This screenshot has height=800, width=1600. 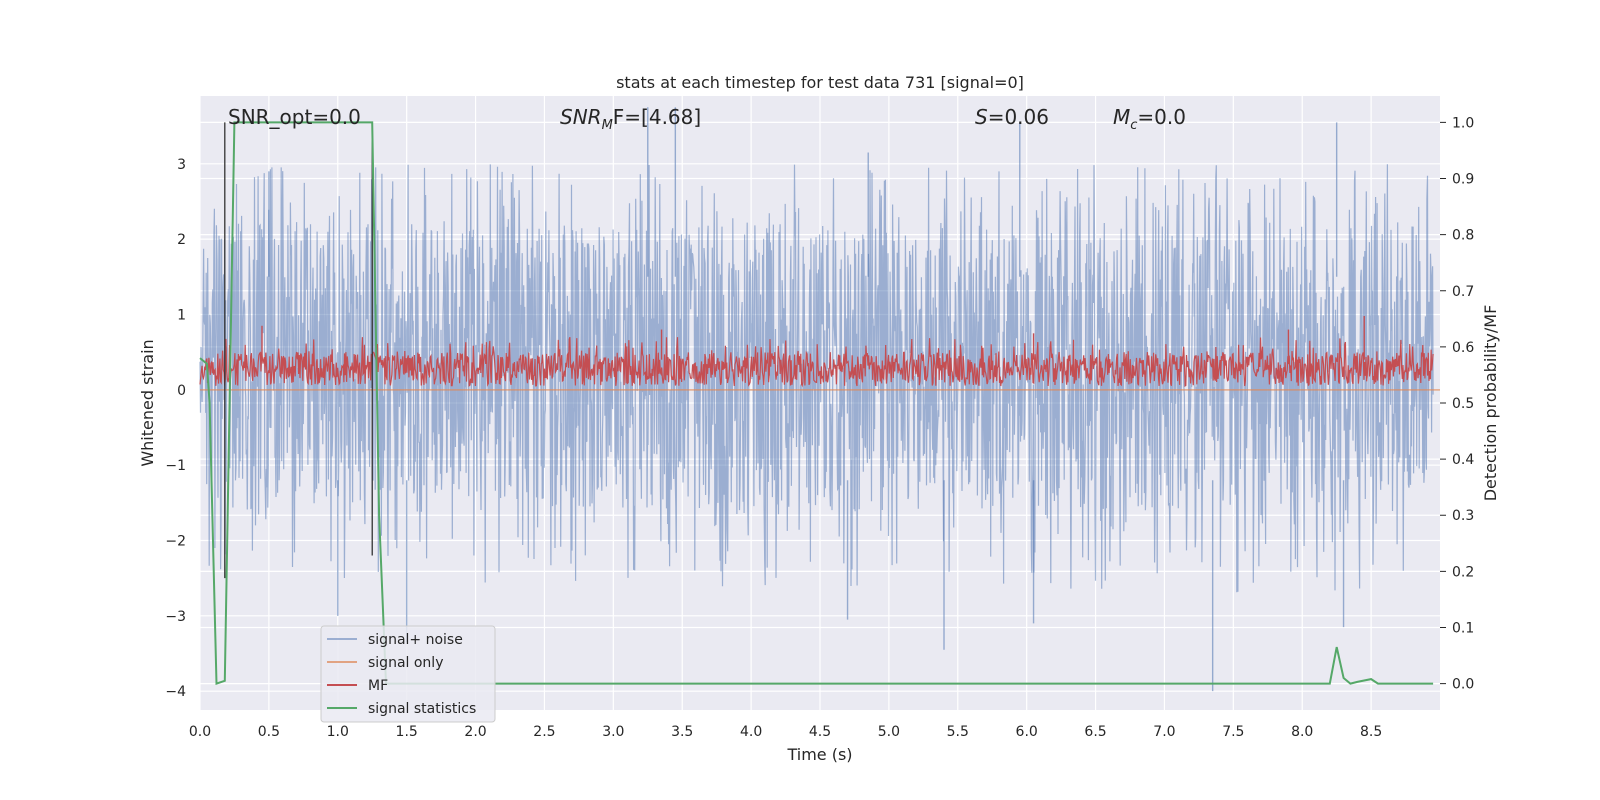 I want to click on y-tick-label-right: 0.1, so click(x=1463, y=628).